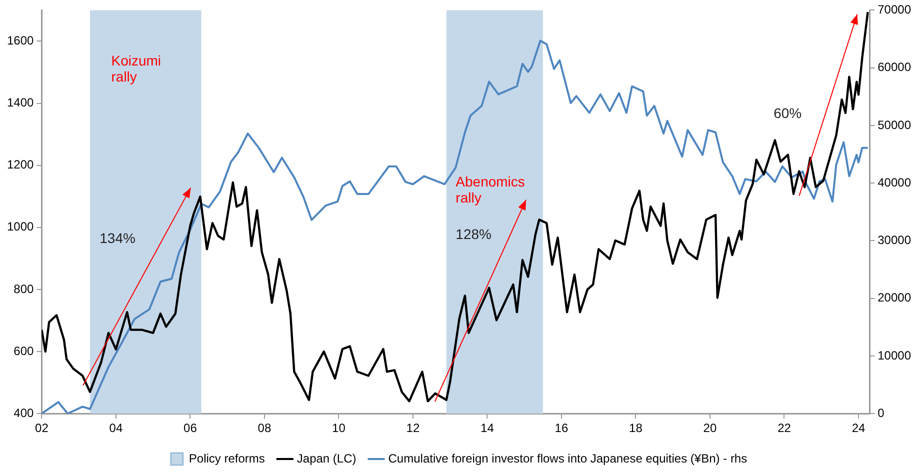  What do you see at coordinates (487, 428) in the screenshot?
I see `x-tick-label: 14` at bounding box center [487, 428].